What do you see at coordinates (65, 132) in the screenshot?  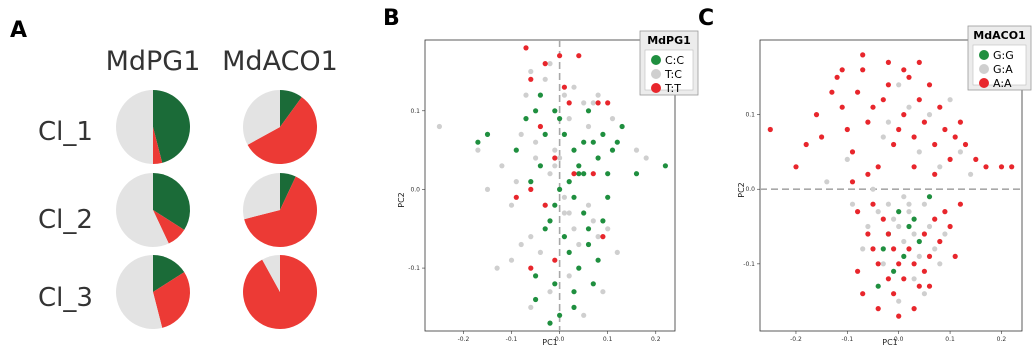 I see `pie-row-label-cl1: Cl_1` at bounding box center [65, 132].